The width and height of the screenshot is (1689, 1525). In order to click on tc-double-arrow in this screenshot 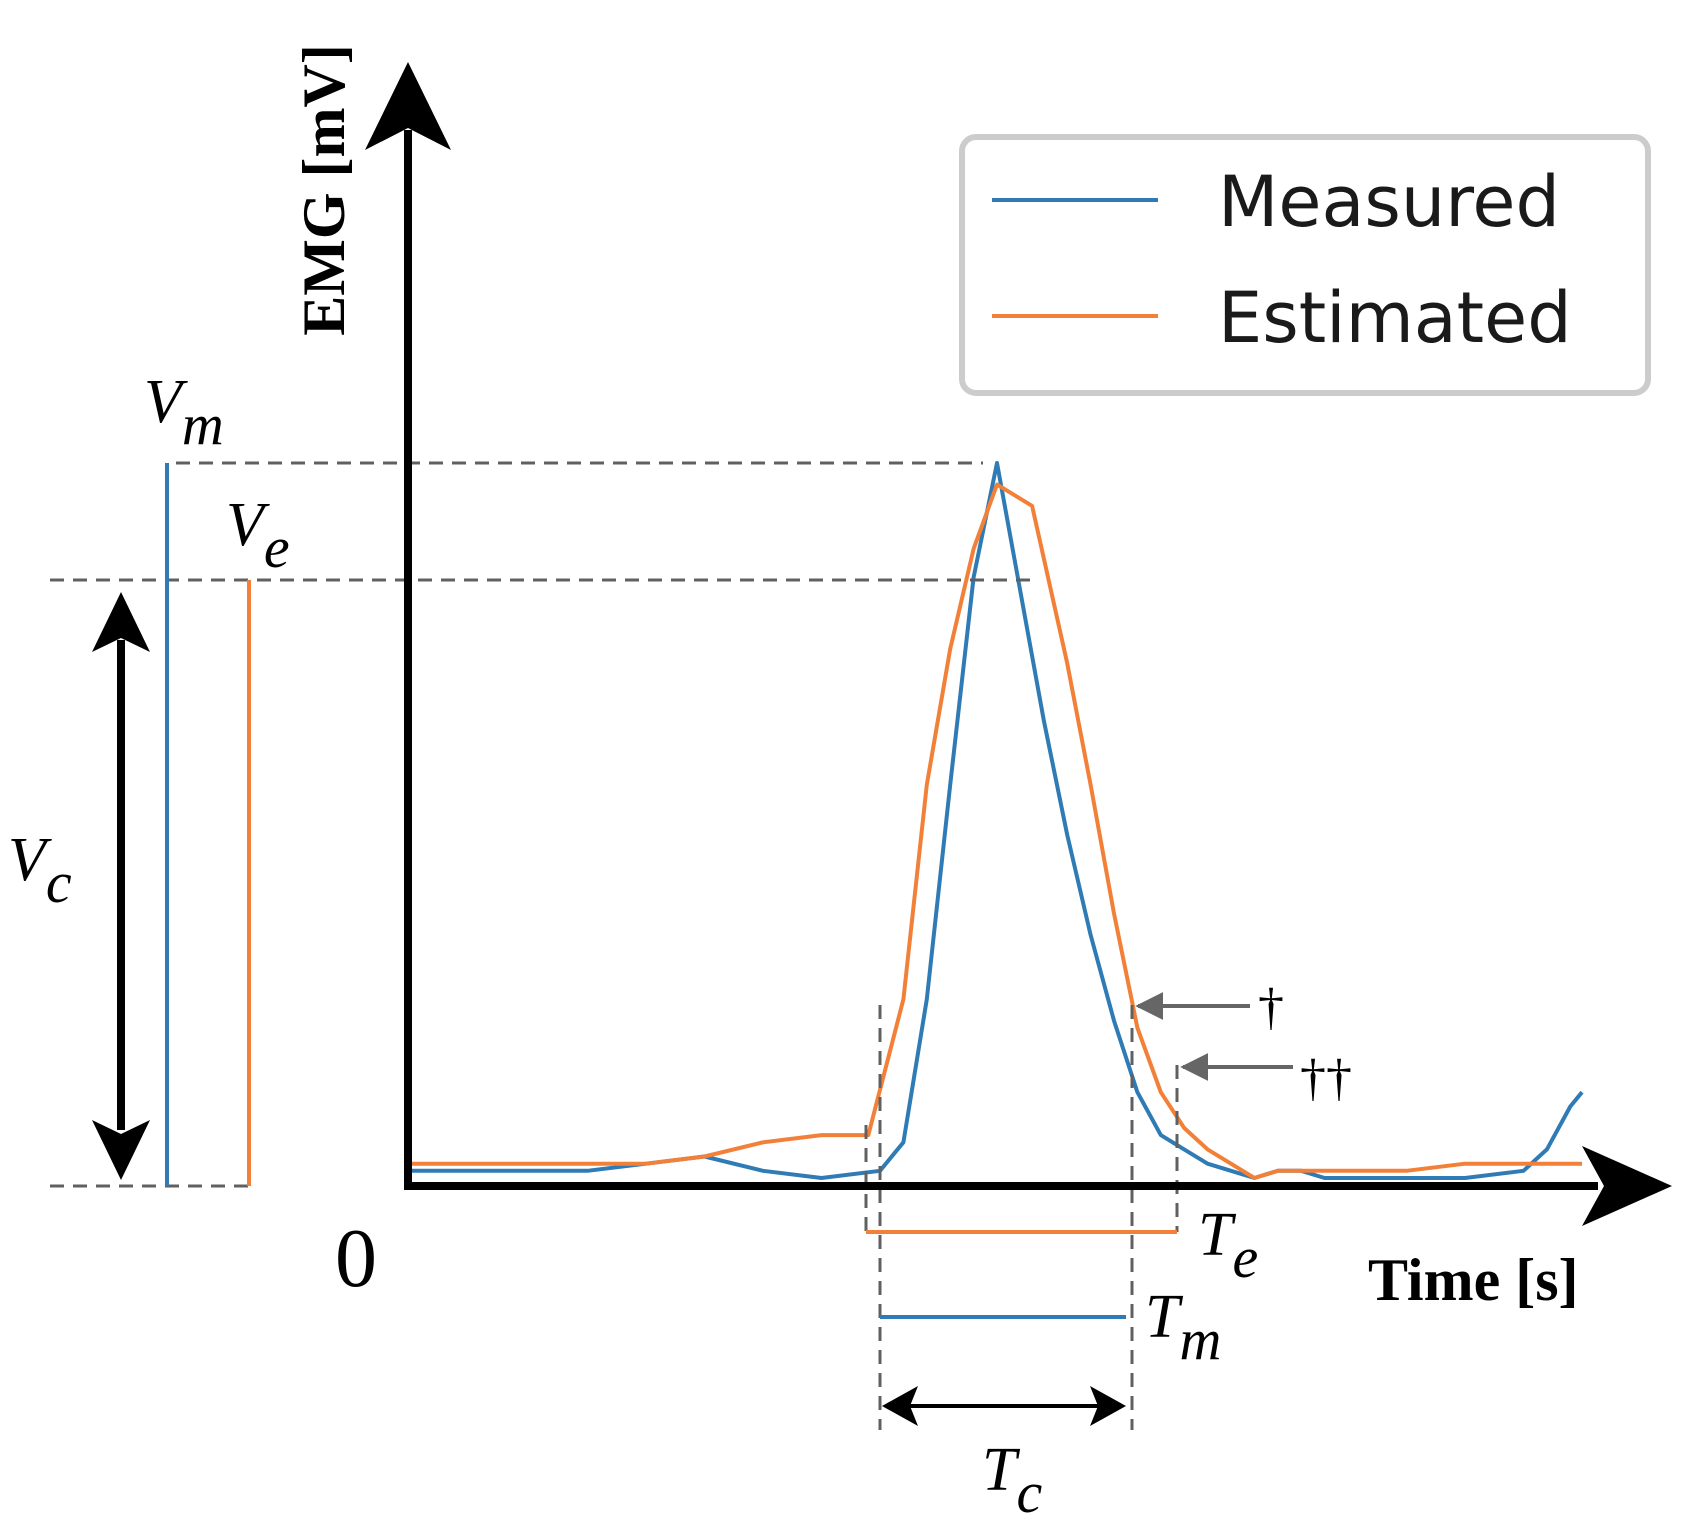, I will do `click(1004, 1406)`.